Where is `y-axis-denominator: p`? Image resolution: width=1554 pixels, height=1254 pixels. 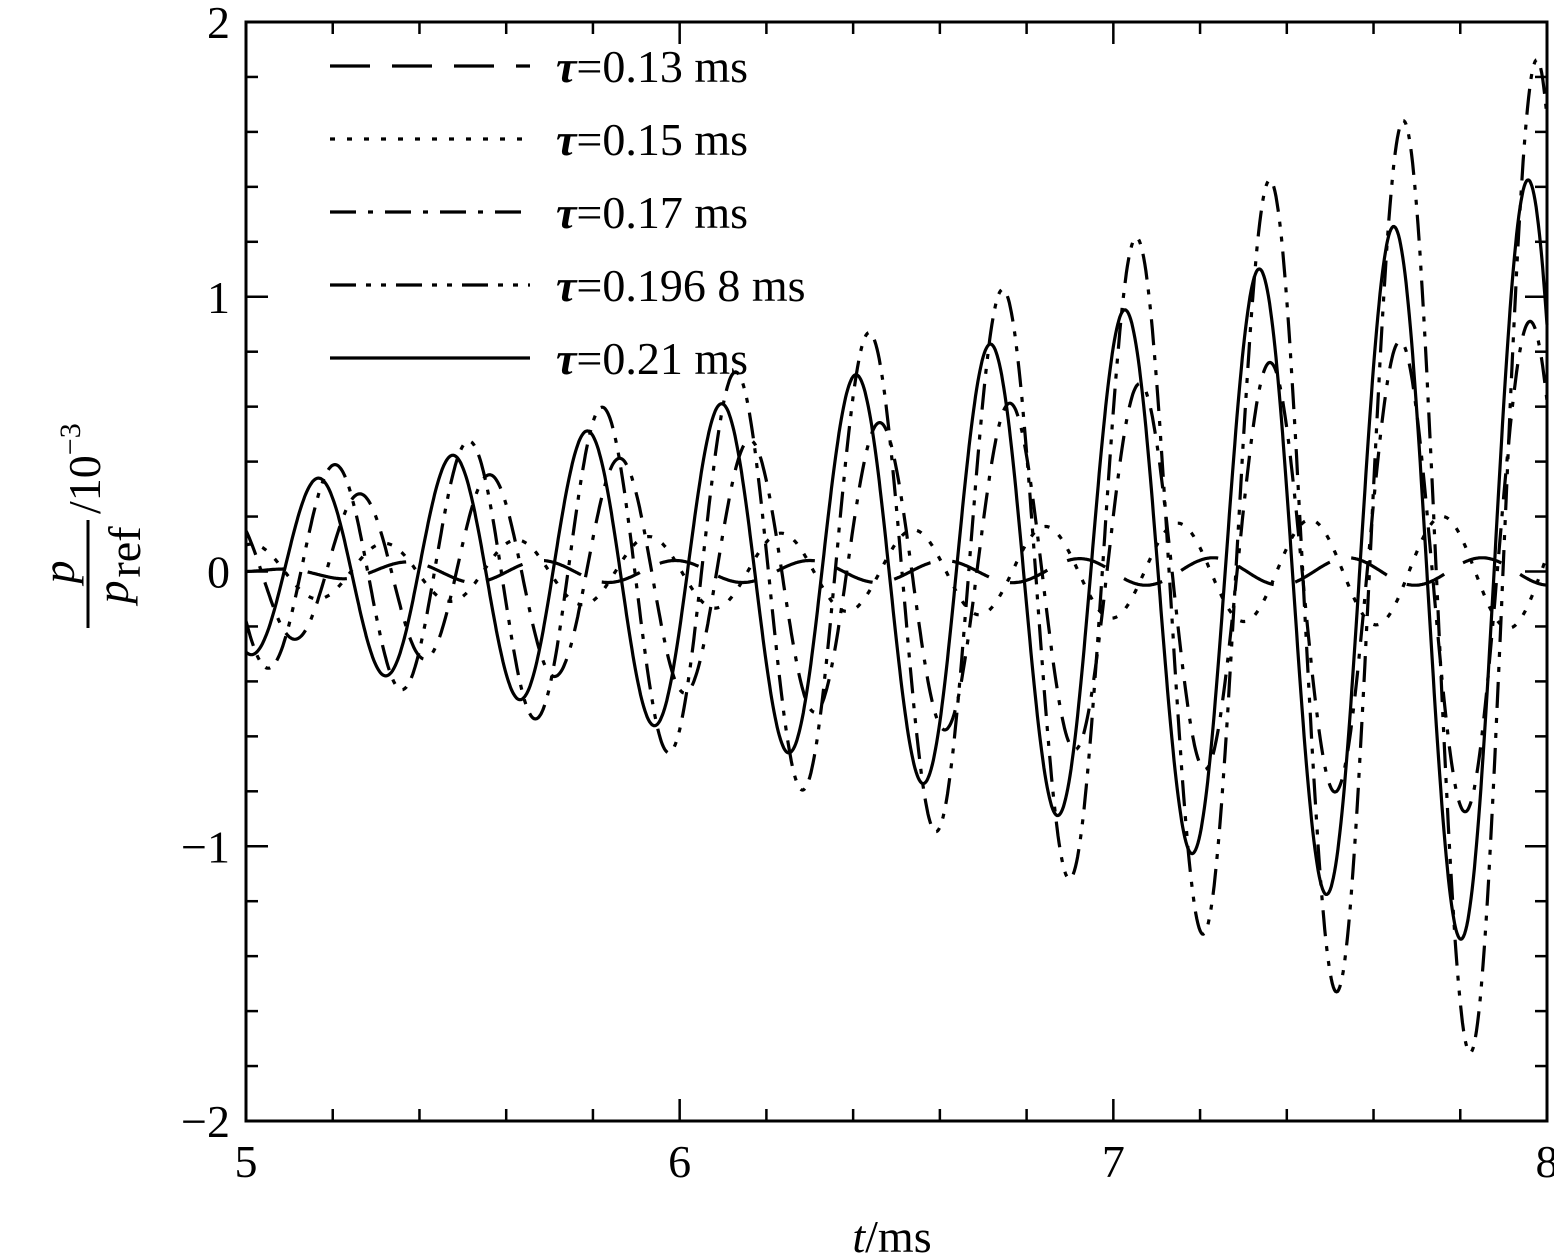
y-axis-denominator: p is located at coordinates (112, 594).